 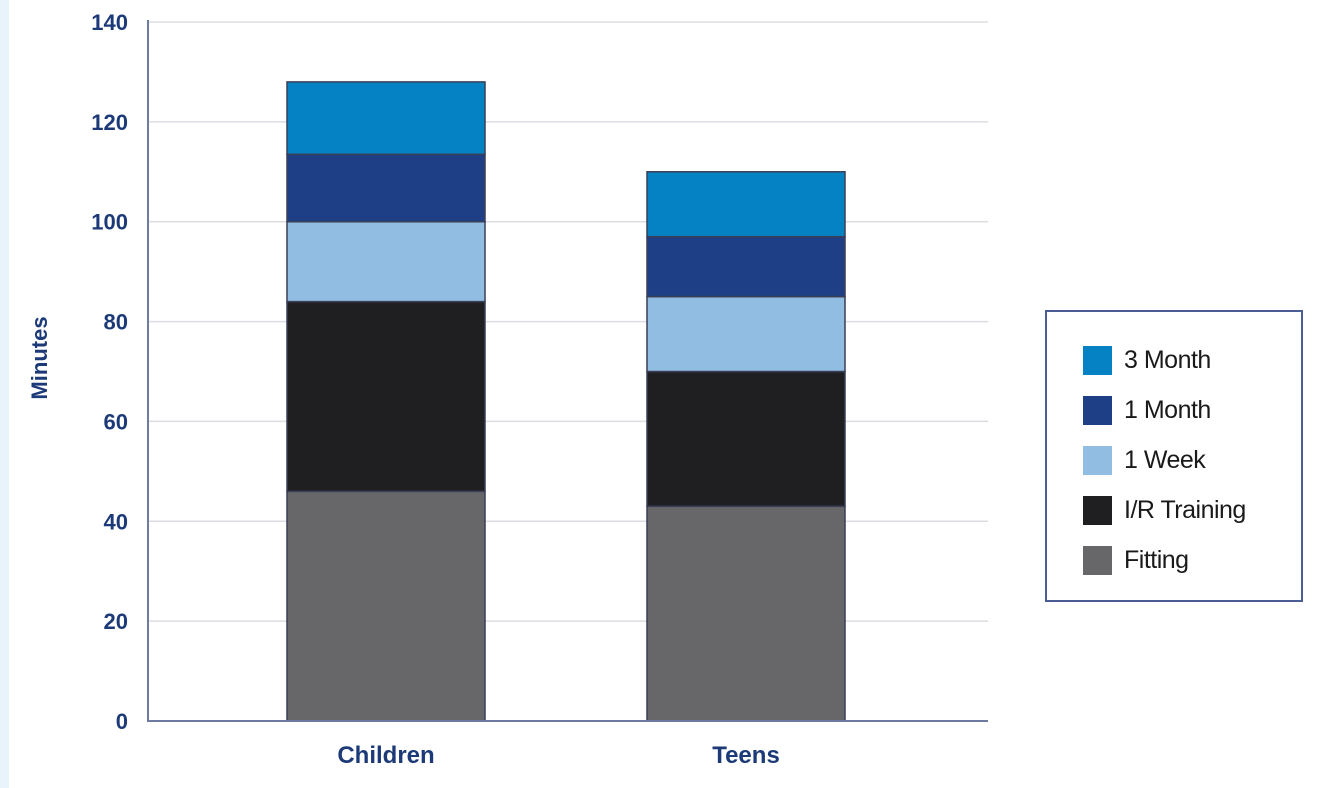 What do you see at coordinates (39, 357) in the screenshot?
I see `y-axis-label: Minutes` at bounding box center [39, 357].